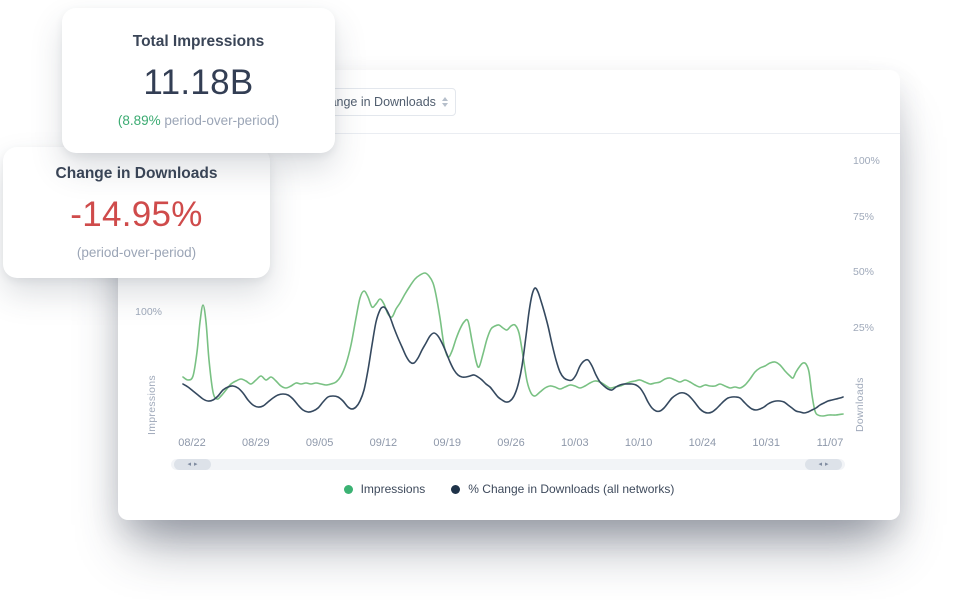  I want to click on x-axis-label: 10/31, so click(766, 443).